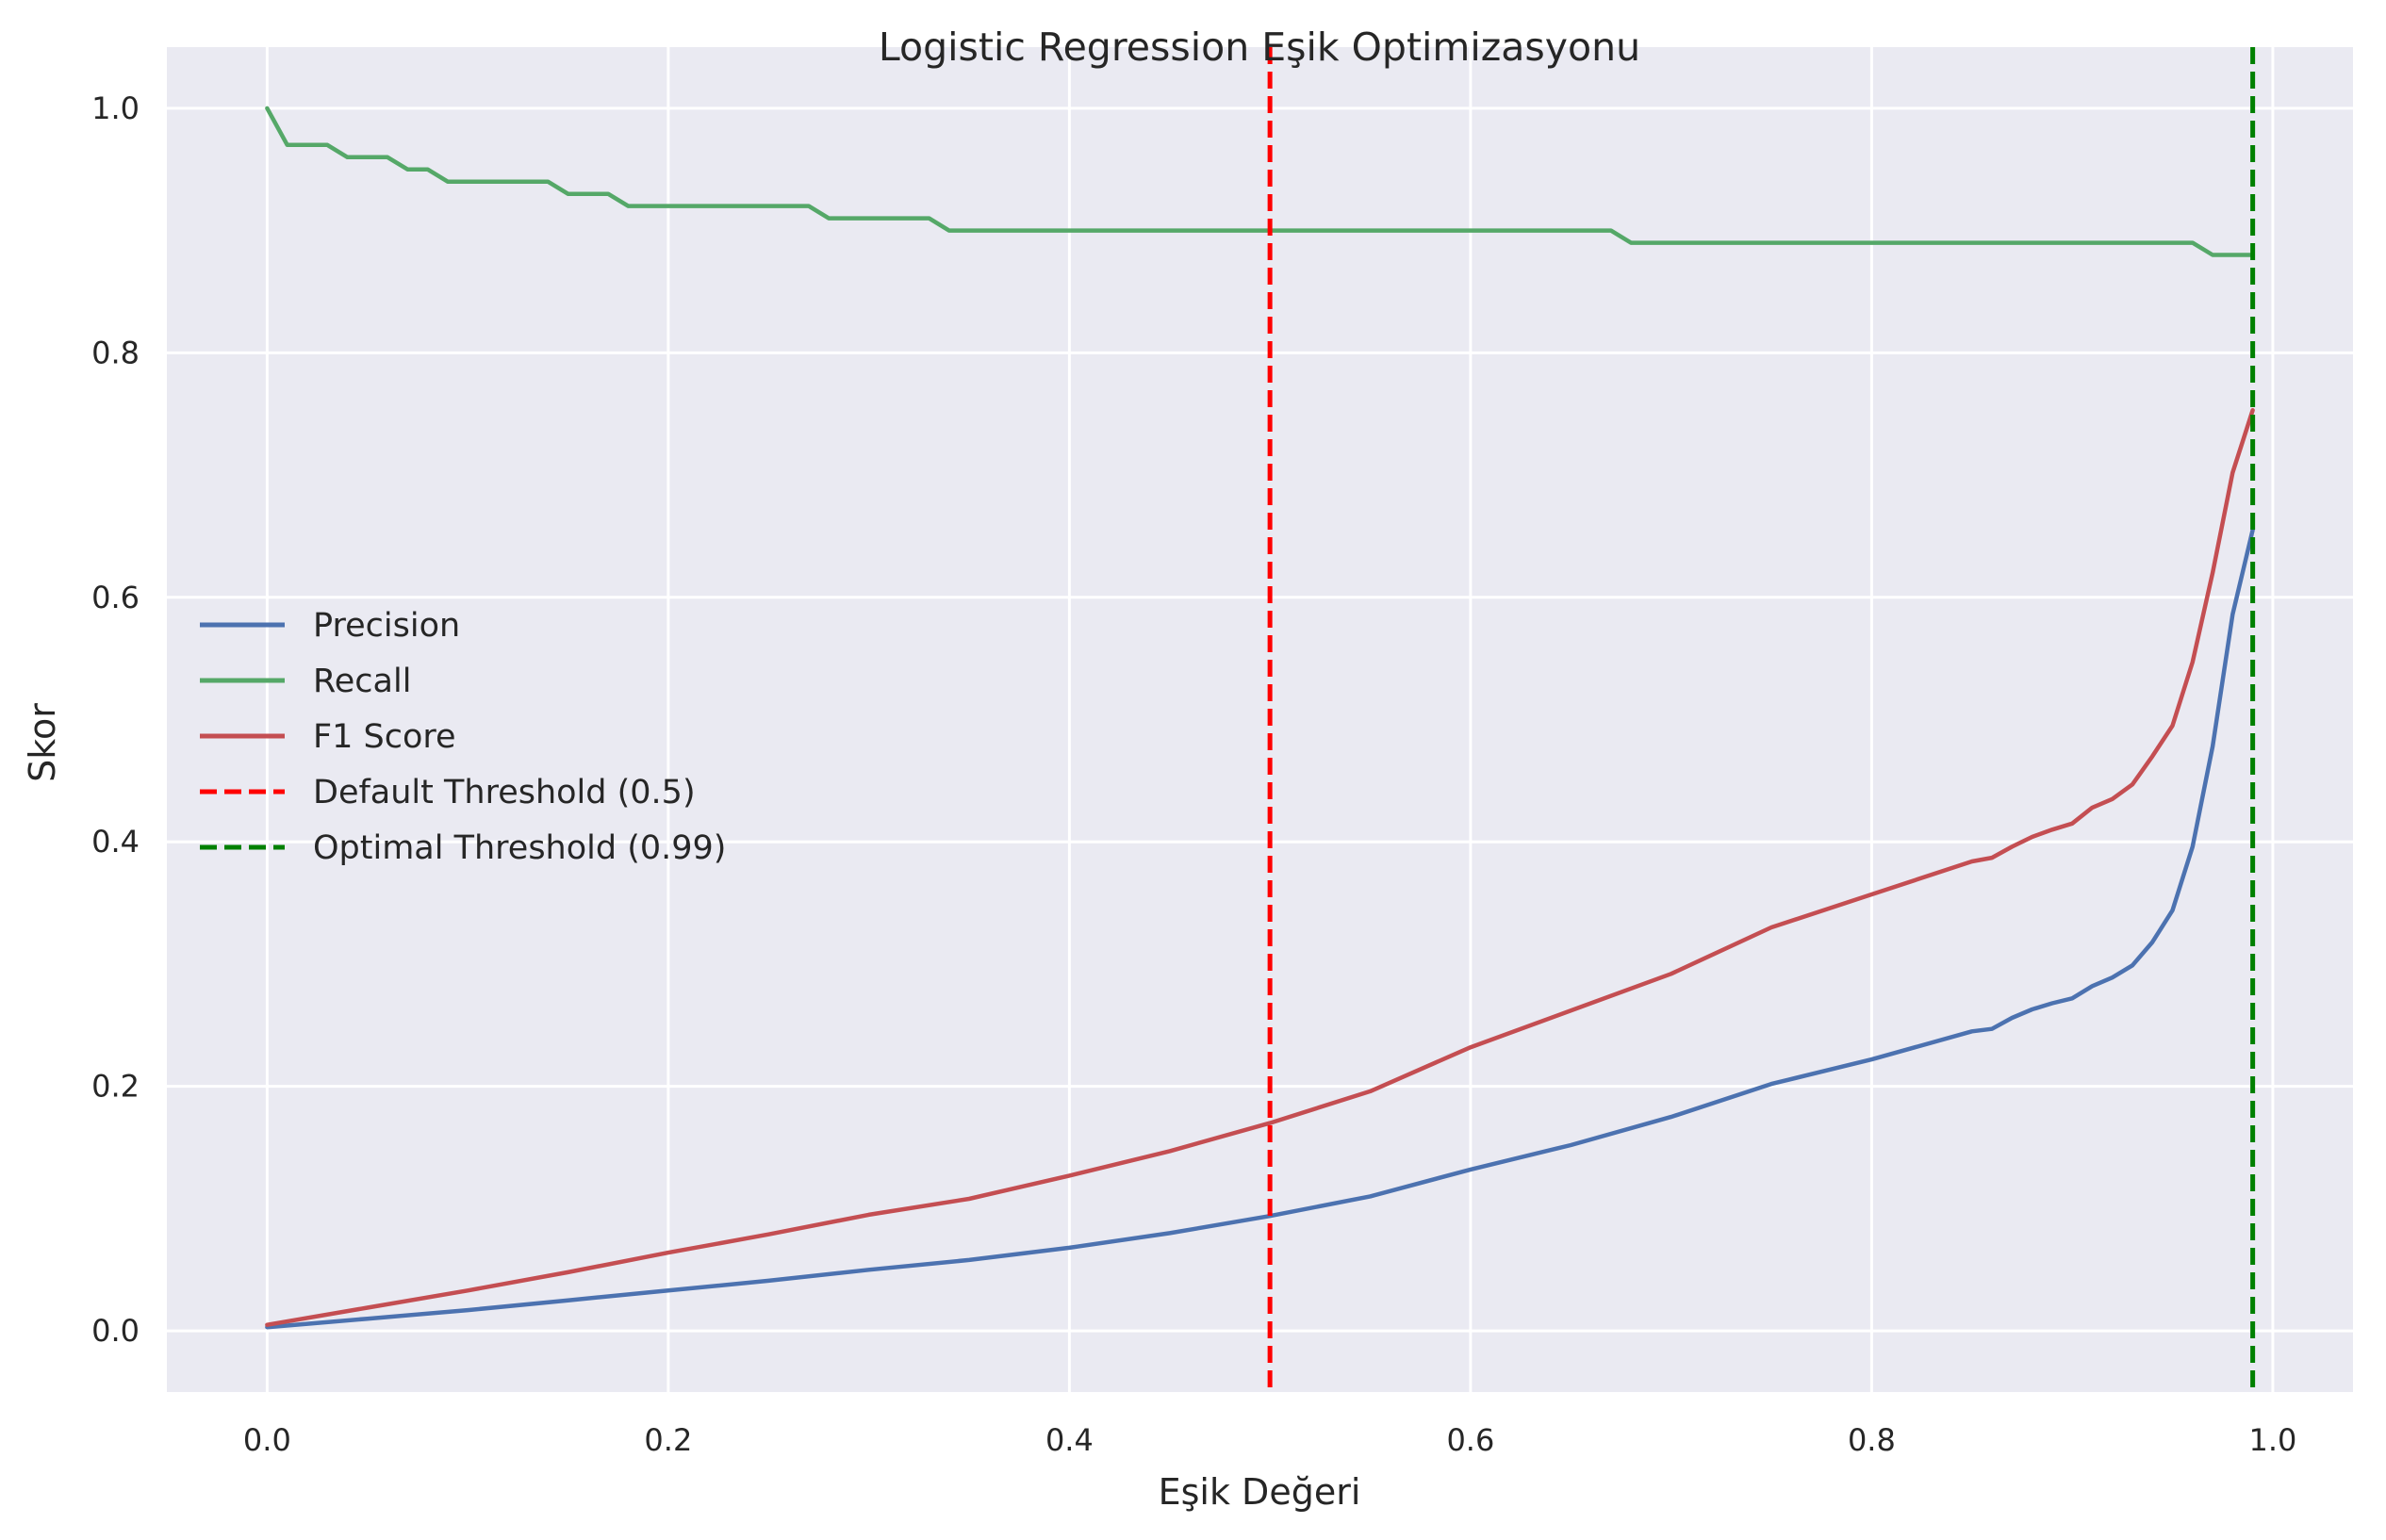 This screenshot has height=1540, width=2386. I want to click on legend-entry: Optimal Threshold (0.99), so click(463, 848).